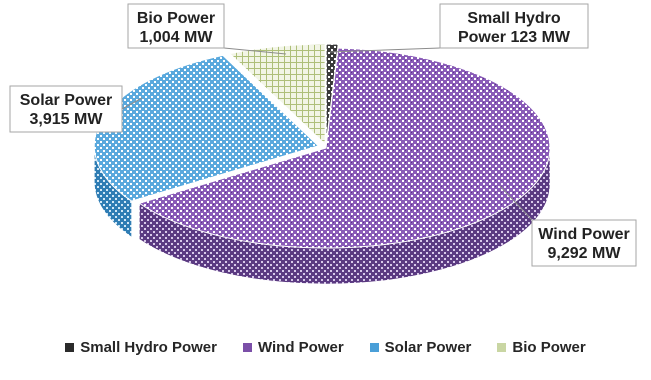  I want to click on callout-leader-solar-power, so click(132, 103).